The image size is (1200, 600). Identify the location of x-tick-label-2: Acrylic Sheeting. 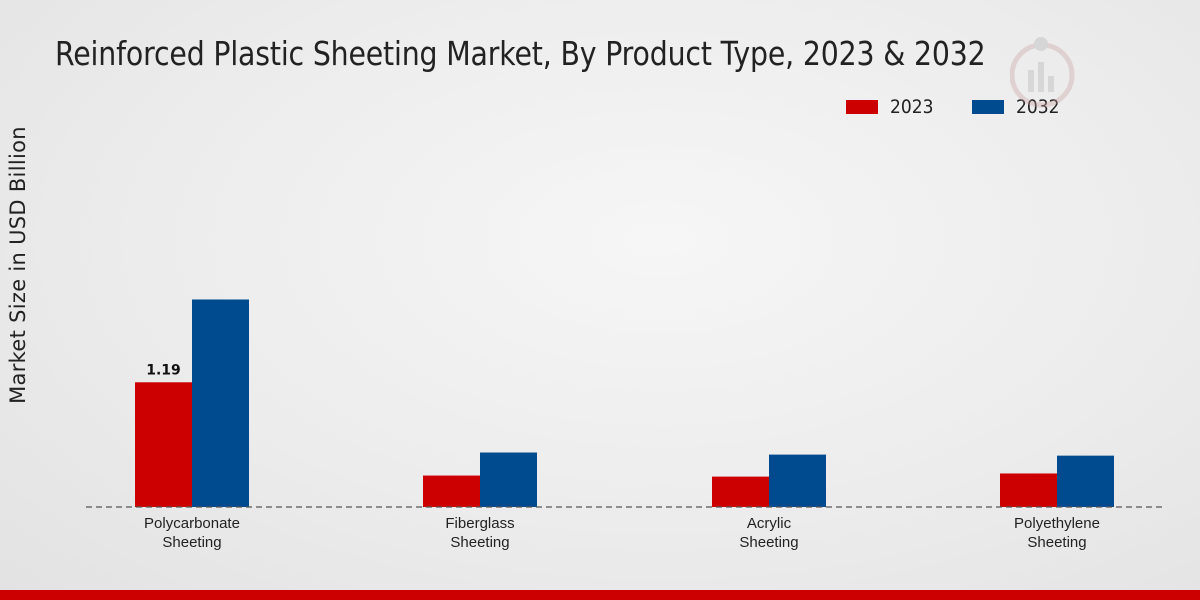
(768, 533).